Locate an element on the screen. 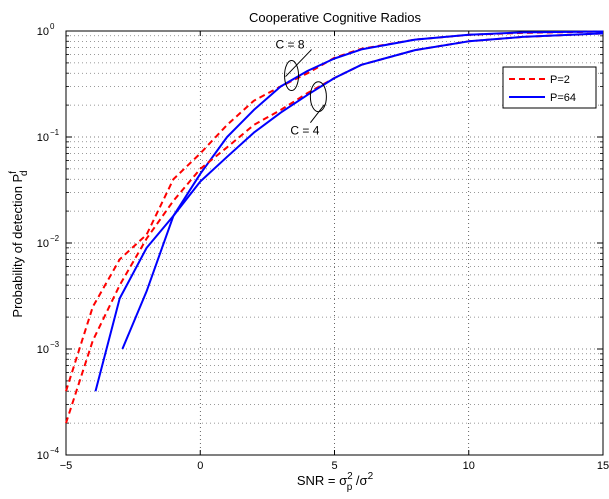 This screenshot has height=499, width=609. x-tick-label: 10 is located at coordinates (469, 466).